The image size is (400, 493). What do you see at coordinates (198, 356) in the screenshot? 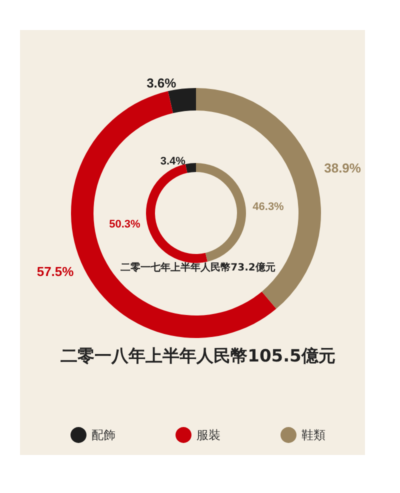
I see `slice-label: 二零一八年上半年人民幣105.5億元` at bounding box center [198, 356].